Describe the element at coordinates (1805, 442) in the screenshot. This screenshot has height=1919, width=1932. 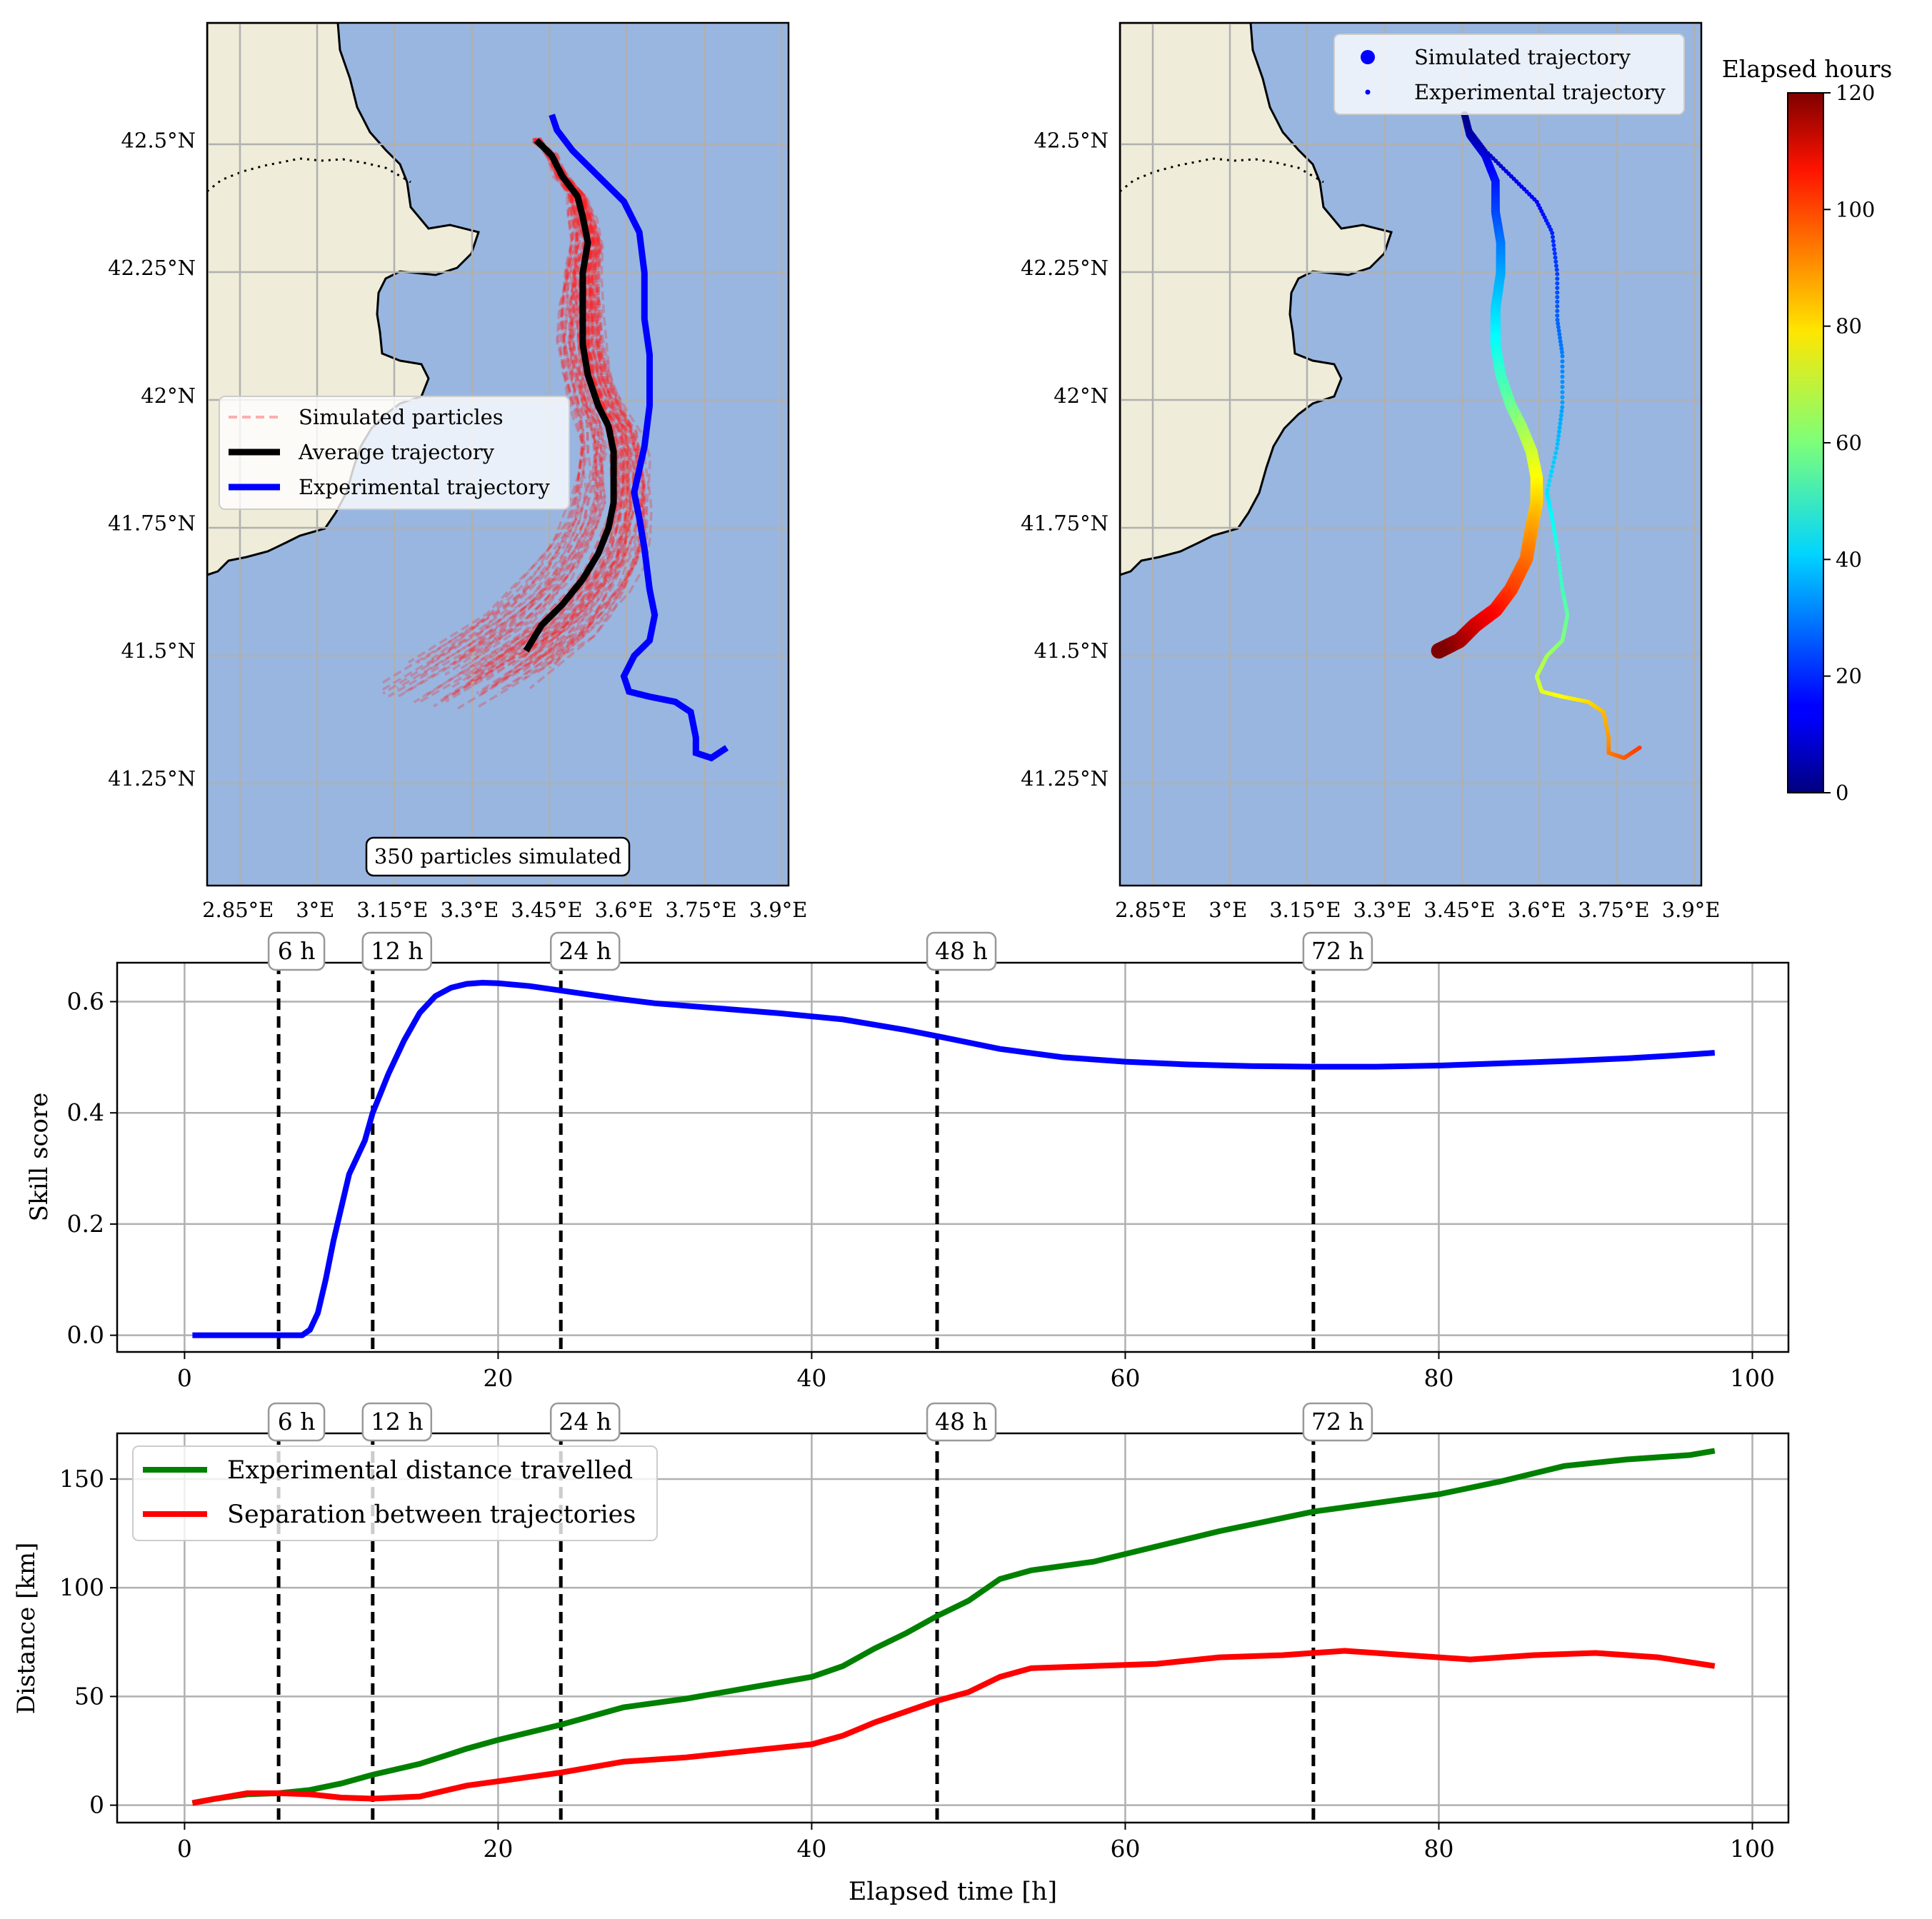
I see `colorbar-gradient` at that location.